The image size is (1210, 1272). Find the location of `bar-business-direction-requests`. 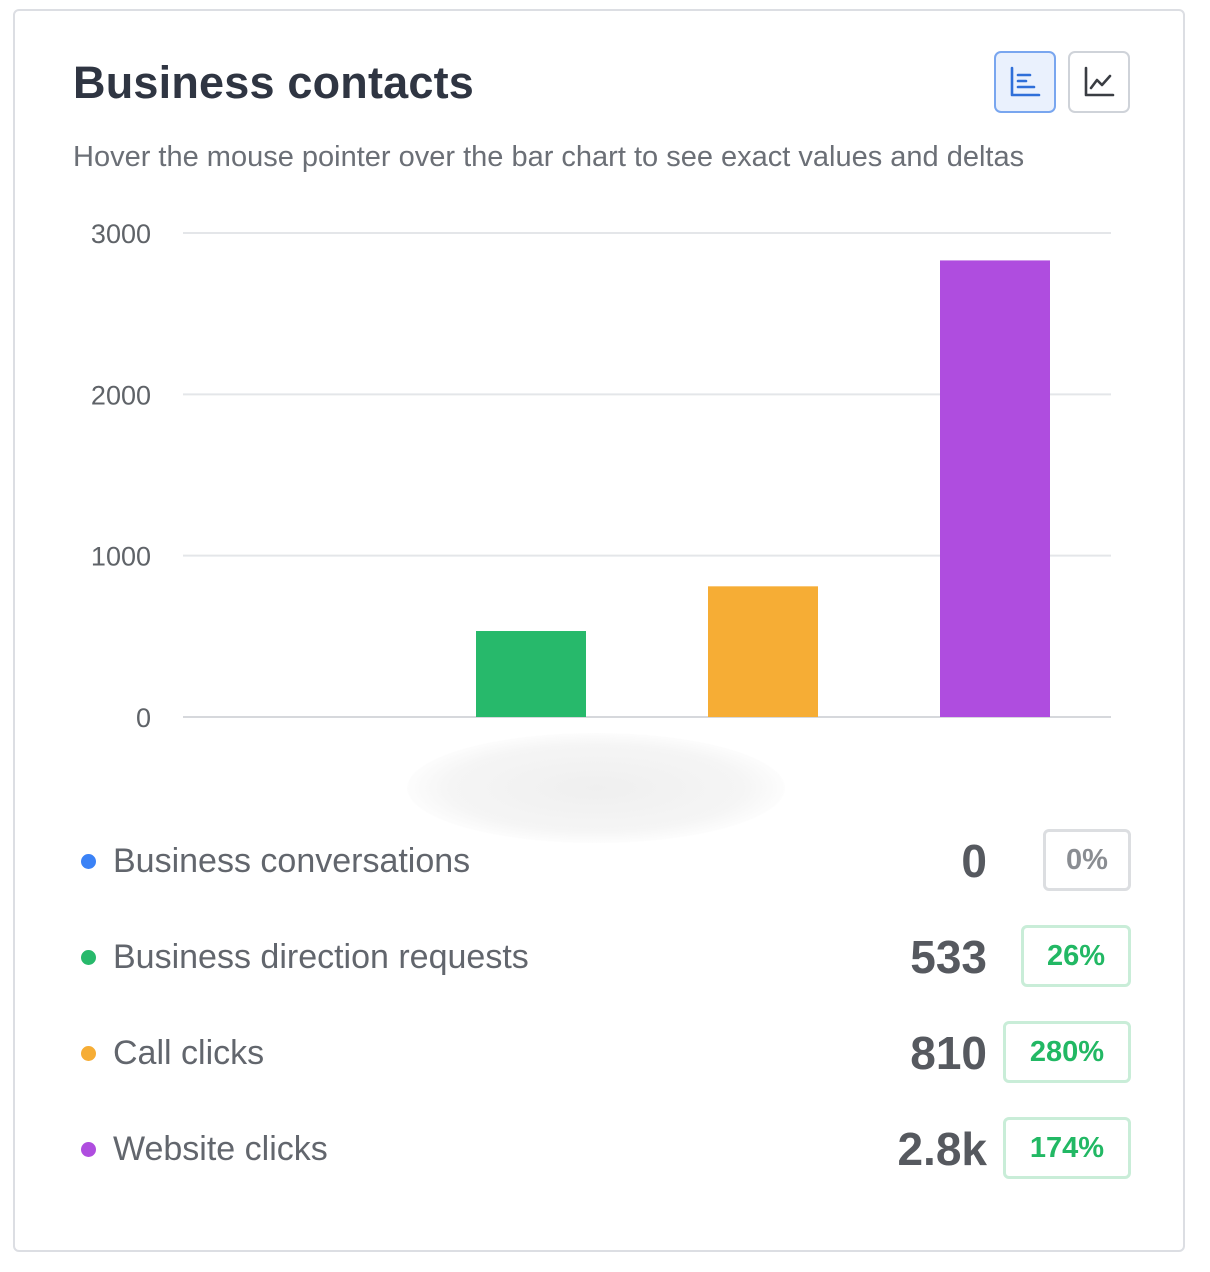

bar-business-direction-requests is located at coordinates (531, 674).